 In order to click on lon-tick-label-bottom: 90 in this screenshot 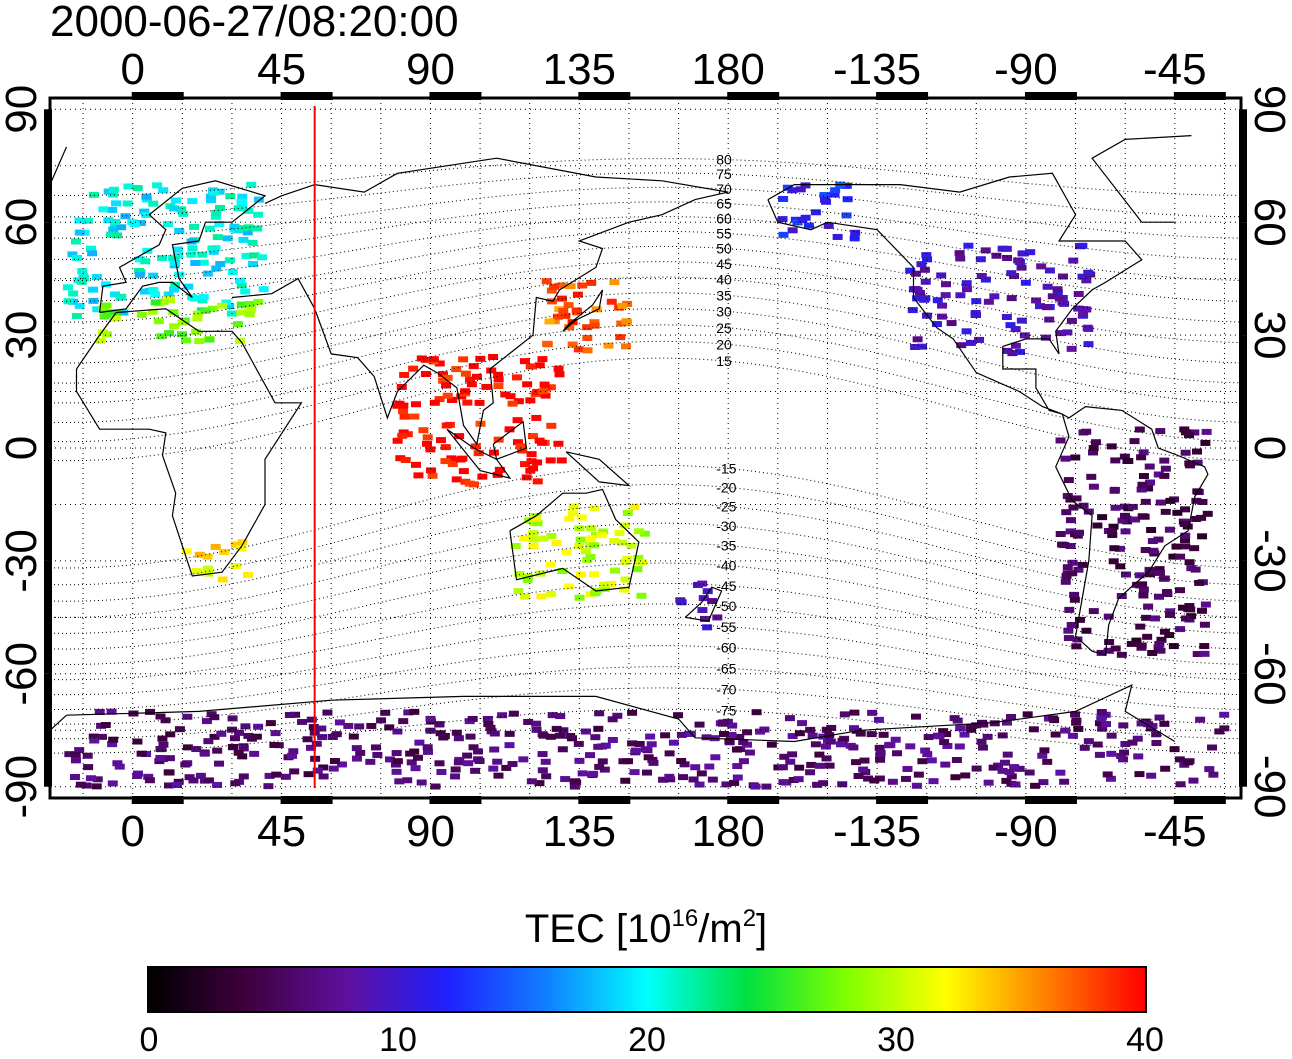, I will do `click(430, 831)`.